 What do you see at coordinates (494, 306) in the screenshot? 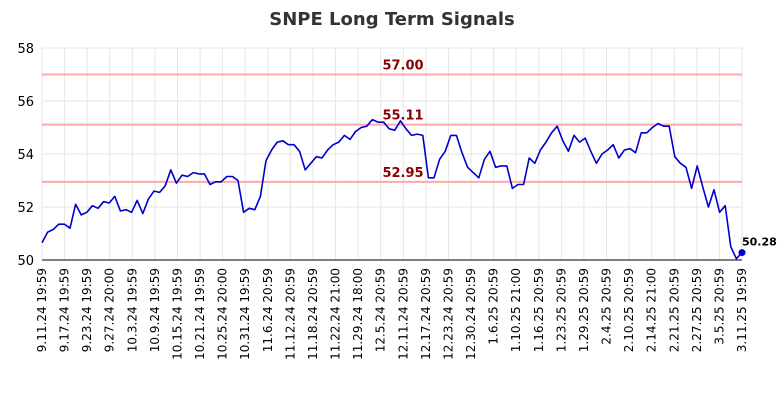
I see `x-tick-label: 1.6.25 20:59` at bounding box center [494, 306].